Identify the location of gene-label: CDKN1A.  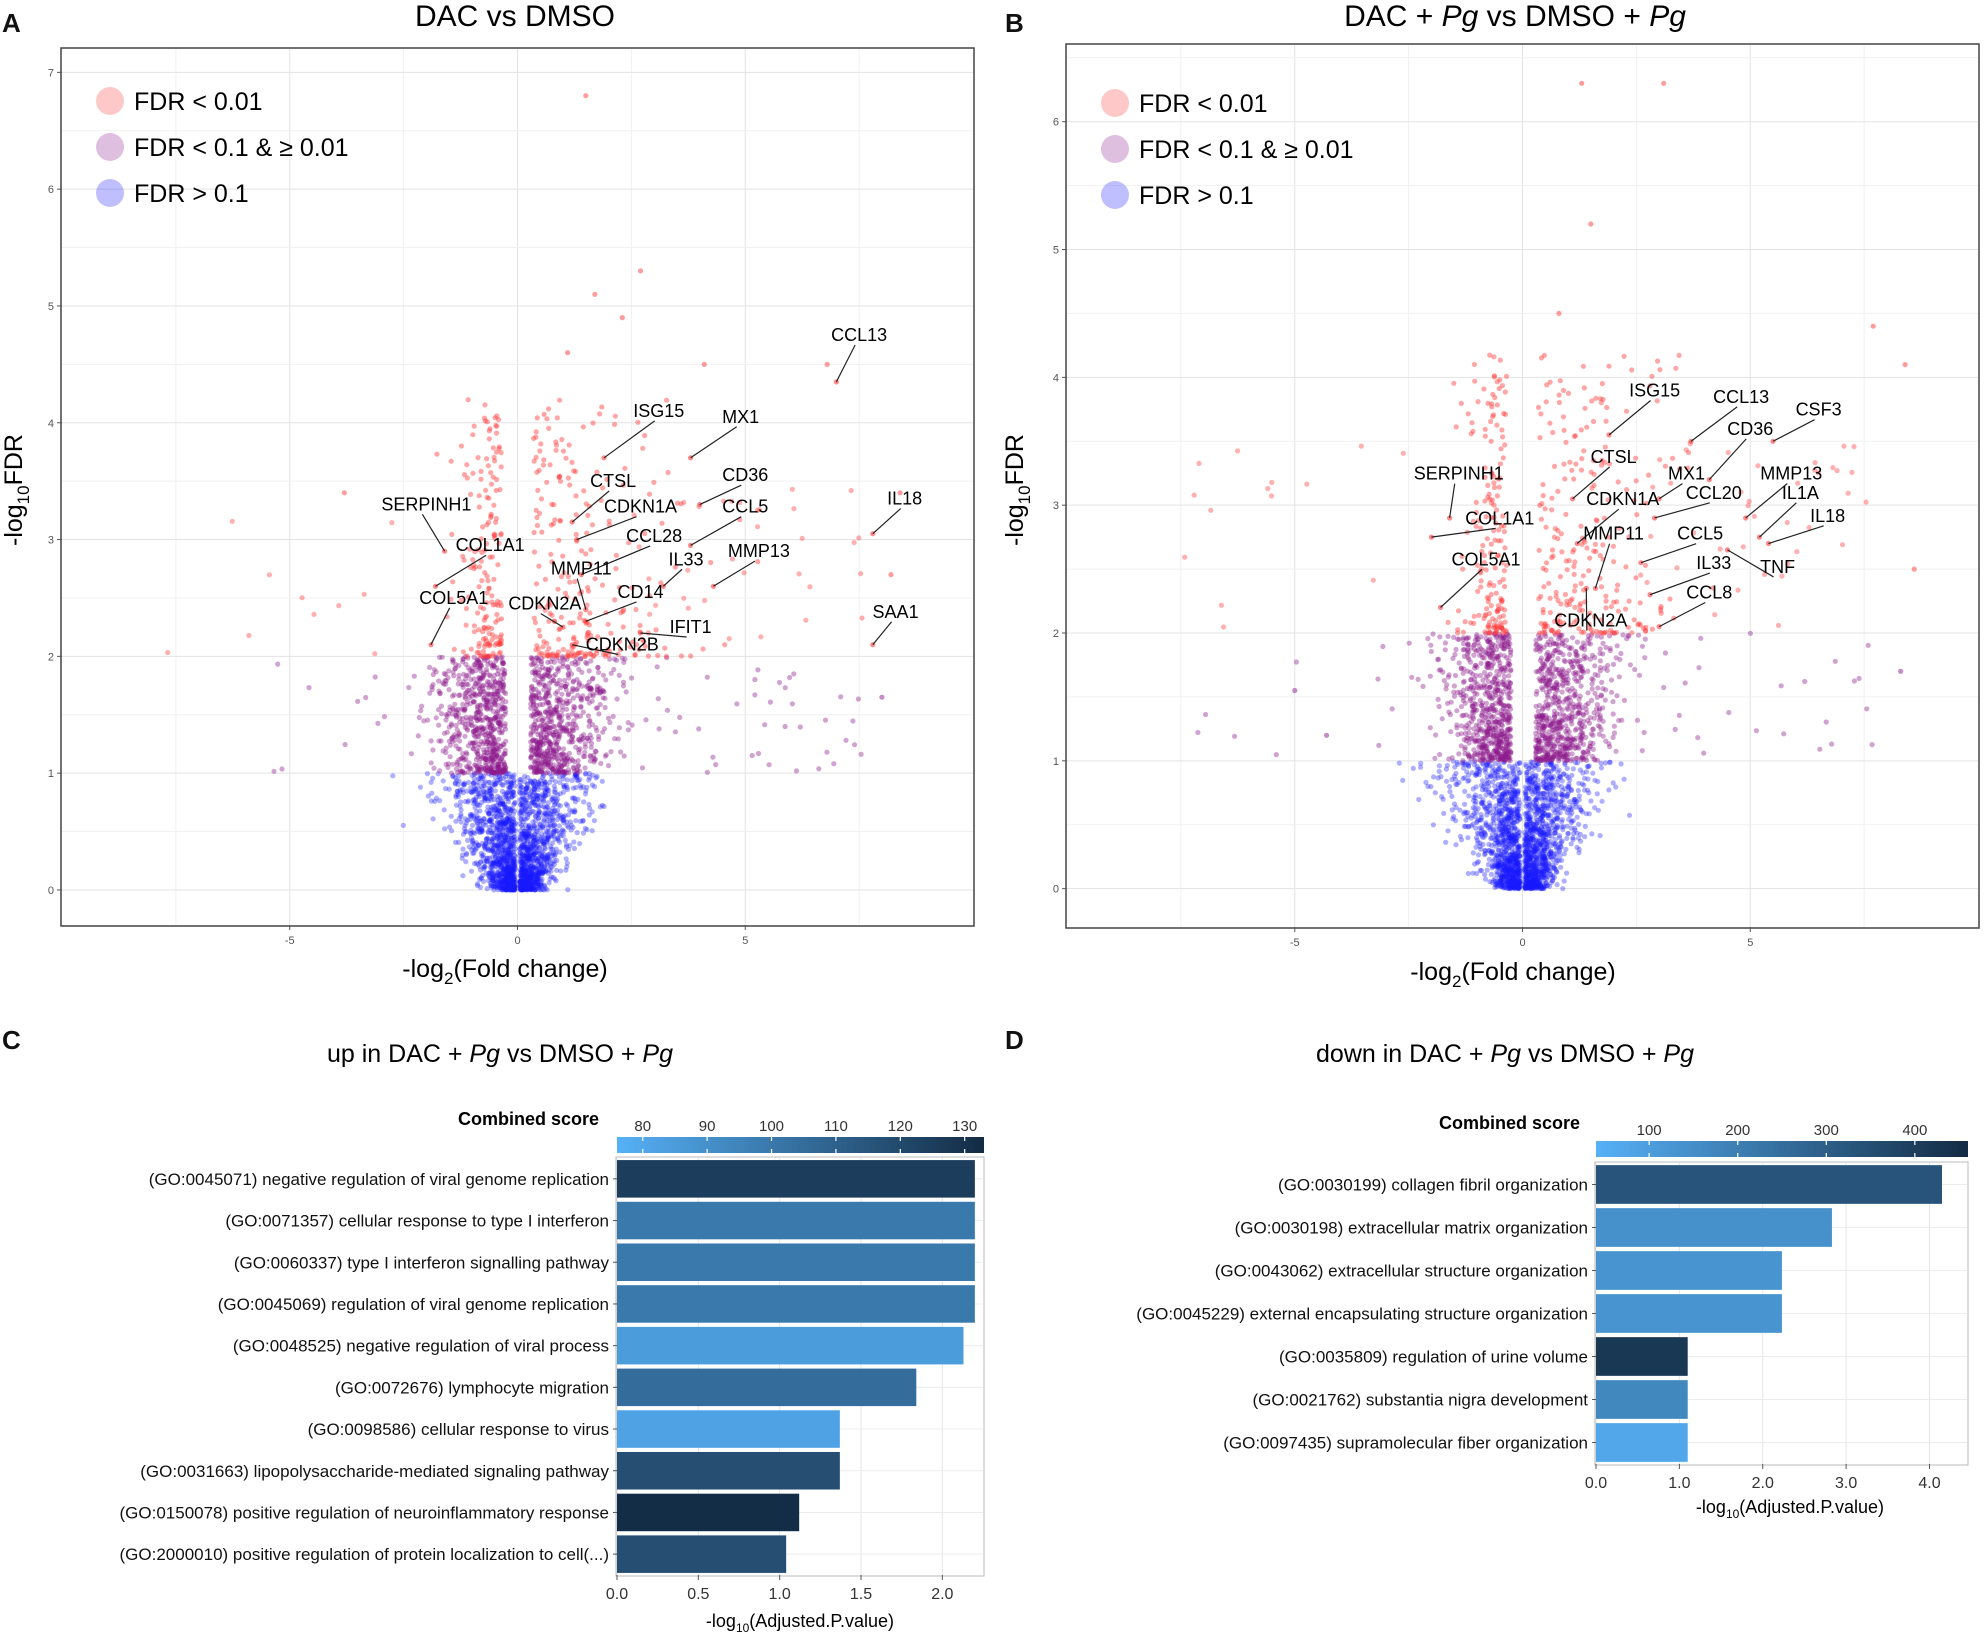
(640, 507).